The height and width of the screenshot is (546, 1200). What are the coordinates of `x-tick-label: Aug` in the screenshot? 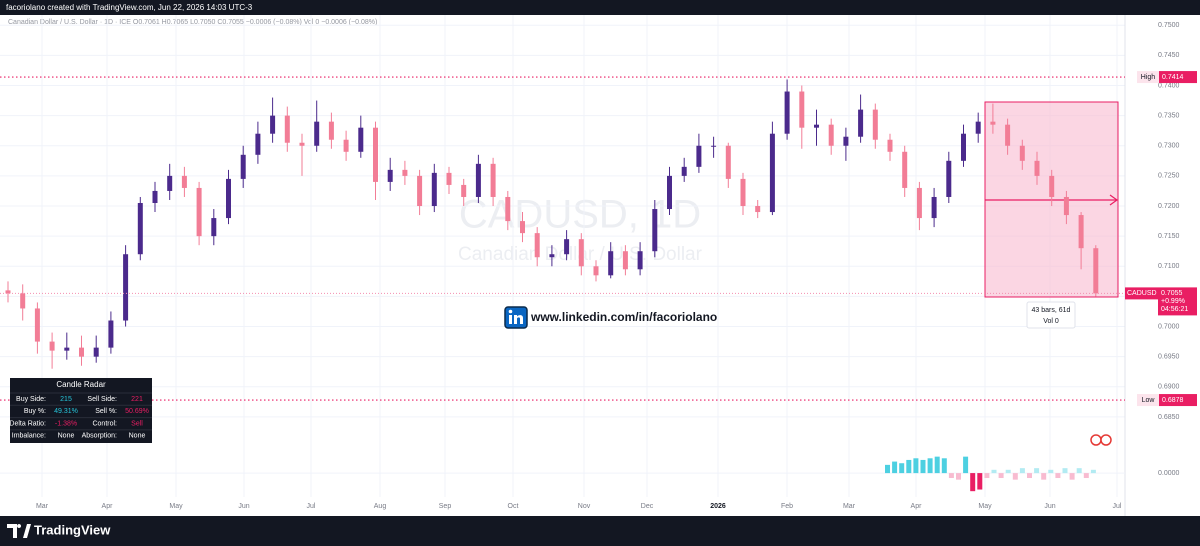 It's located at (380, 506).